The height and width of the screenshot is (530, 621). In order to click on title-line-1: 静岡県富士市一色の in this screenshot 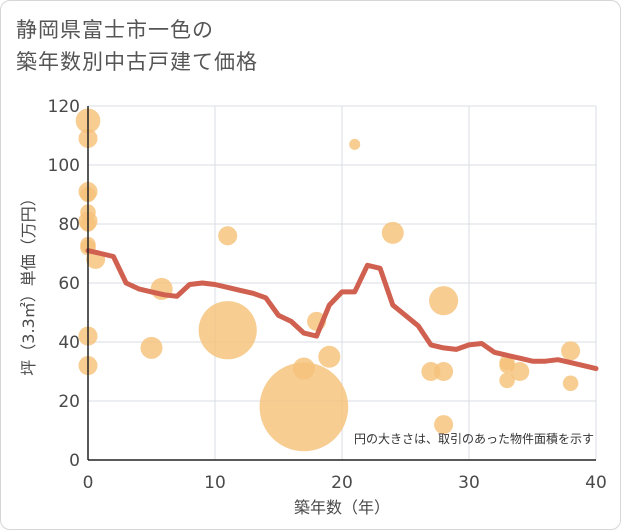, I will do `click(115, 30)`.